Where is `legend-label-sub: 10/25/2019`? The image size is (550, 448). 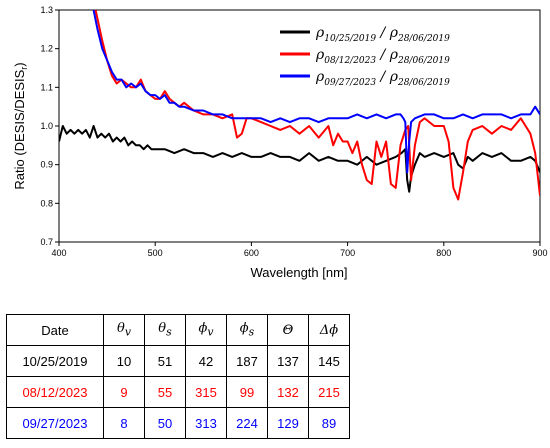
legend-label-sub: 10/25/2019 is located at coordinates (350, 39).